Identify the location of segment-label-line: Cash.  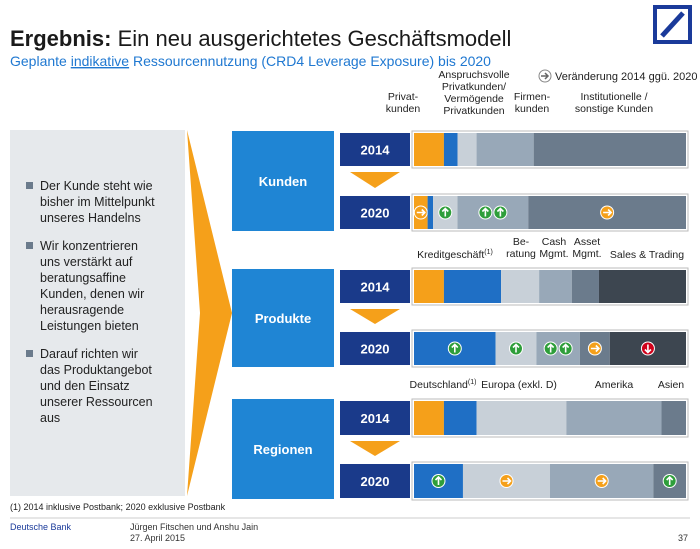
(554, 242).